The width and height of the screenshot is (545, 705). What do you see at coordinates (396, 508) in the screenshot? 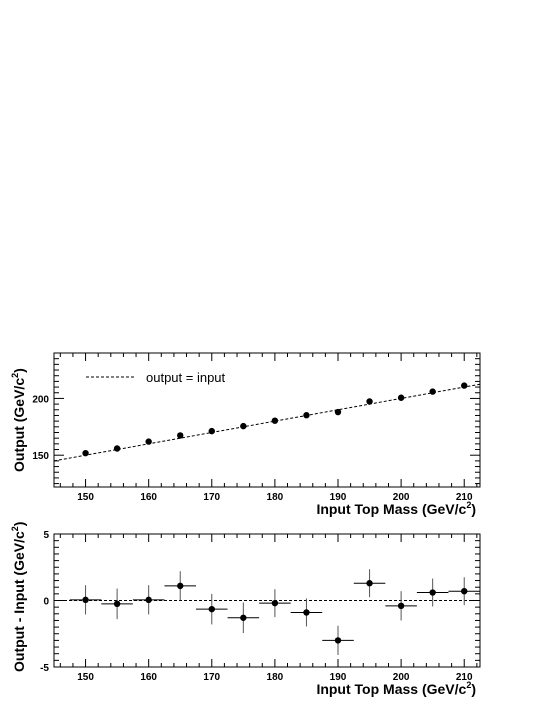
I see `top-x-axis-title: Input Top Mass (GeV/c2)` at bounding box center [396, 508].